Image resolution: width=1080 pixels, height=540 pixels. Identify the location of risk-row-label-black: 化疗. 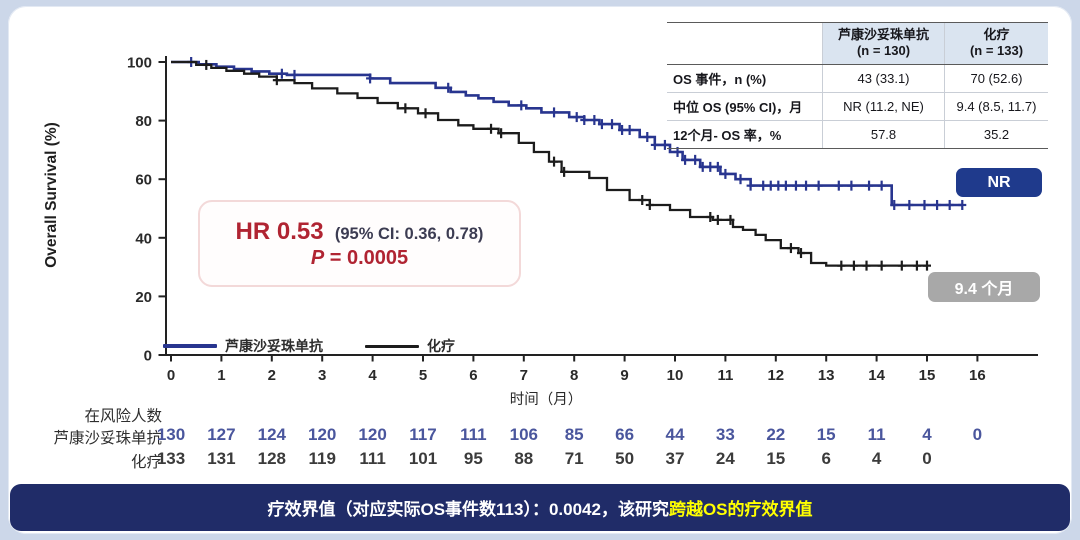
(146, 462).